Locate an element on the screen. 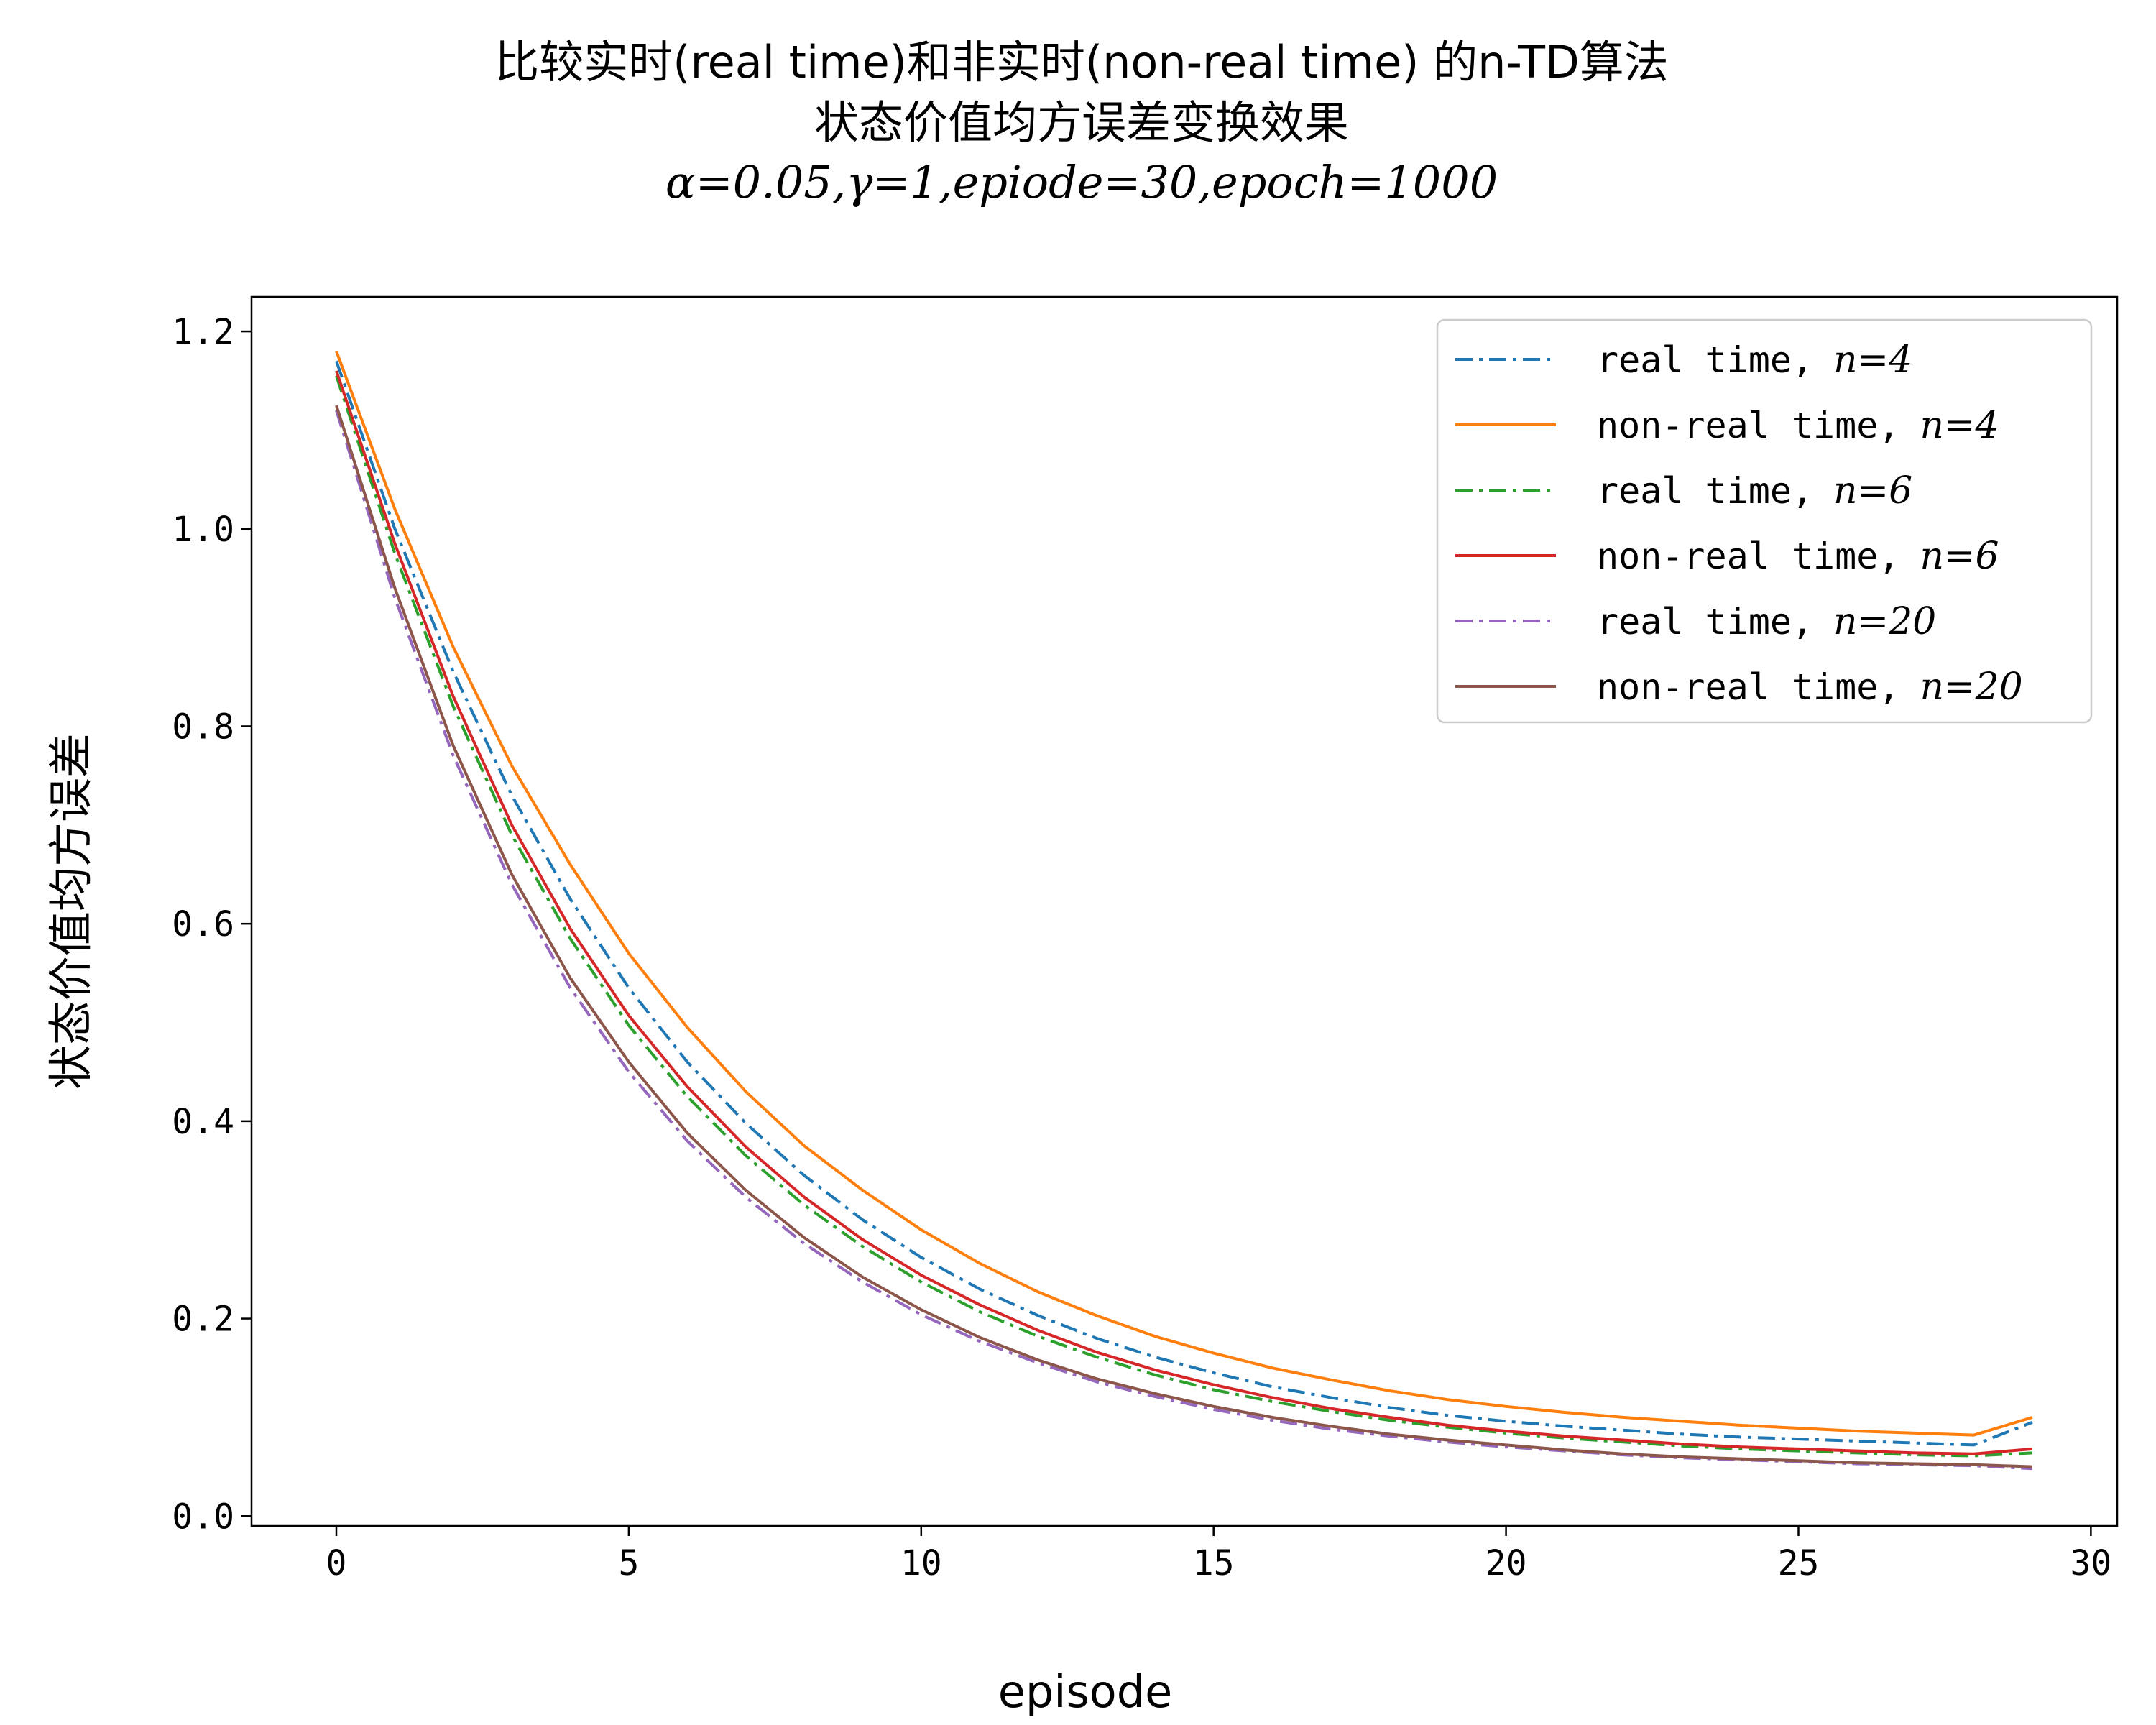 This screenshot has width=2156, height=1725. legend-entry-1: real time, n=4 is located at coordinates (1754, 360).